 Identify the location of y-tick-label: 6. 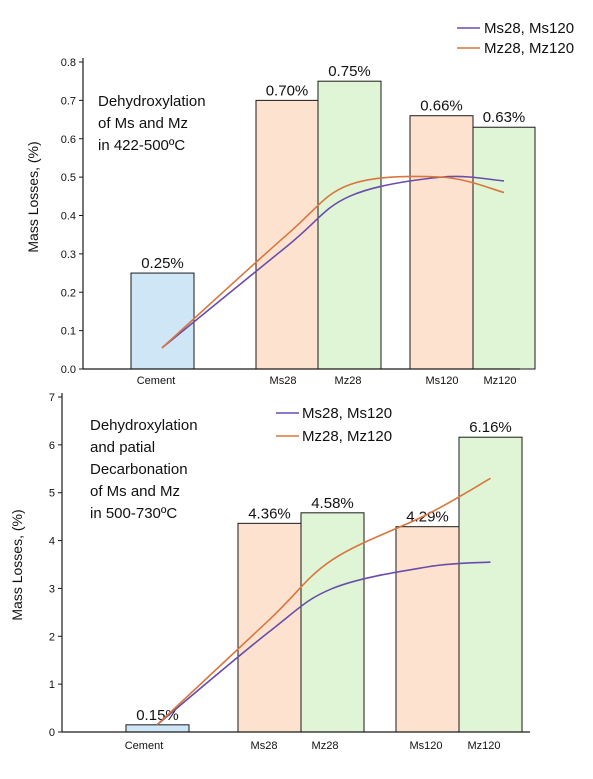
(52, 446).